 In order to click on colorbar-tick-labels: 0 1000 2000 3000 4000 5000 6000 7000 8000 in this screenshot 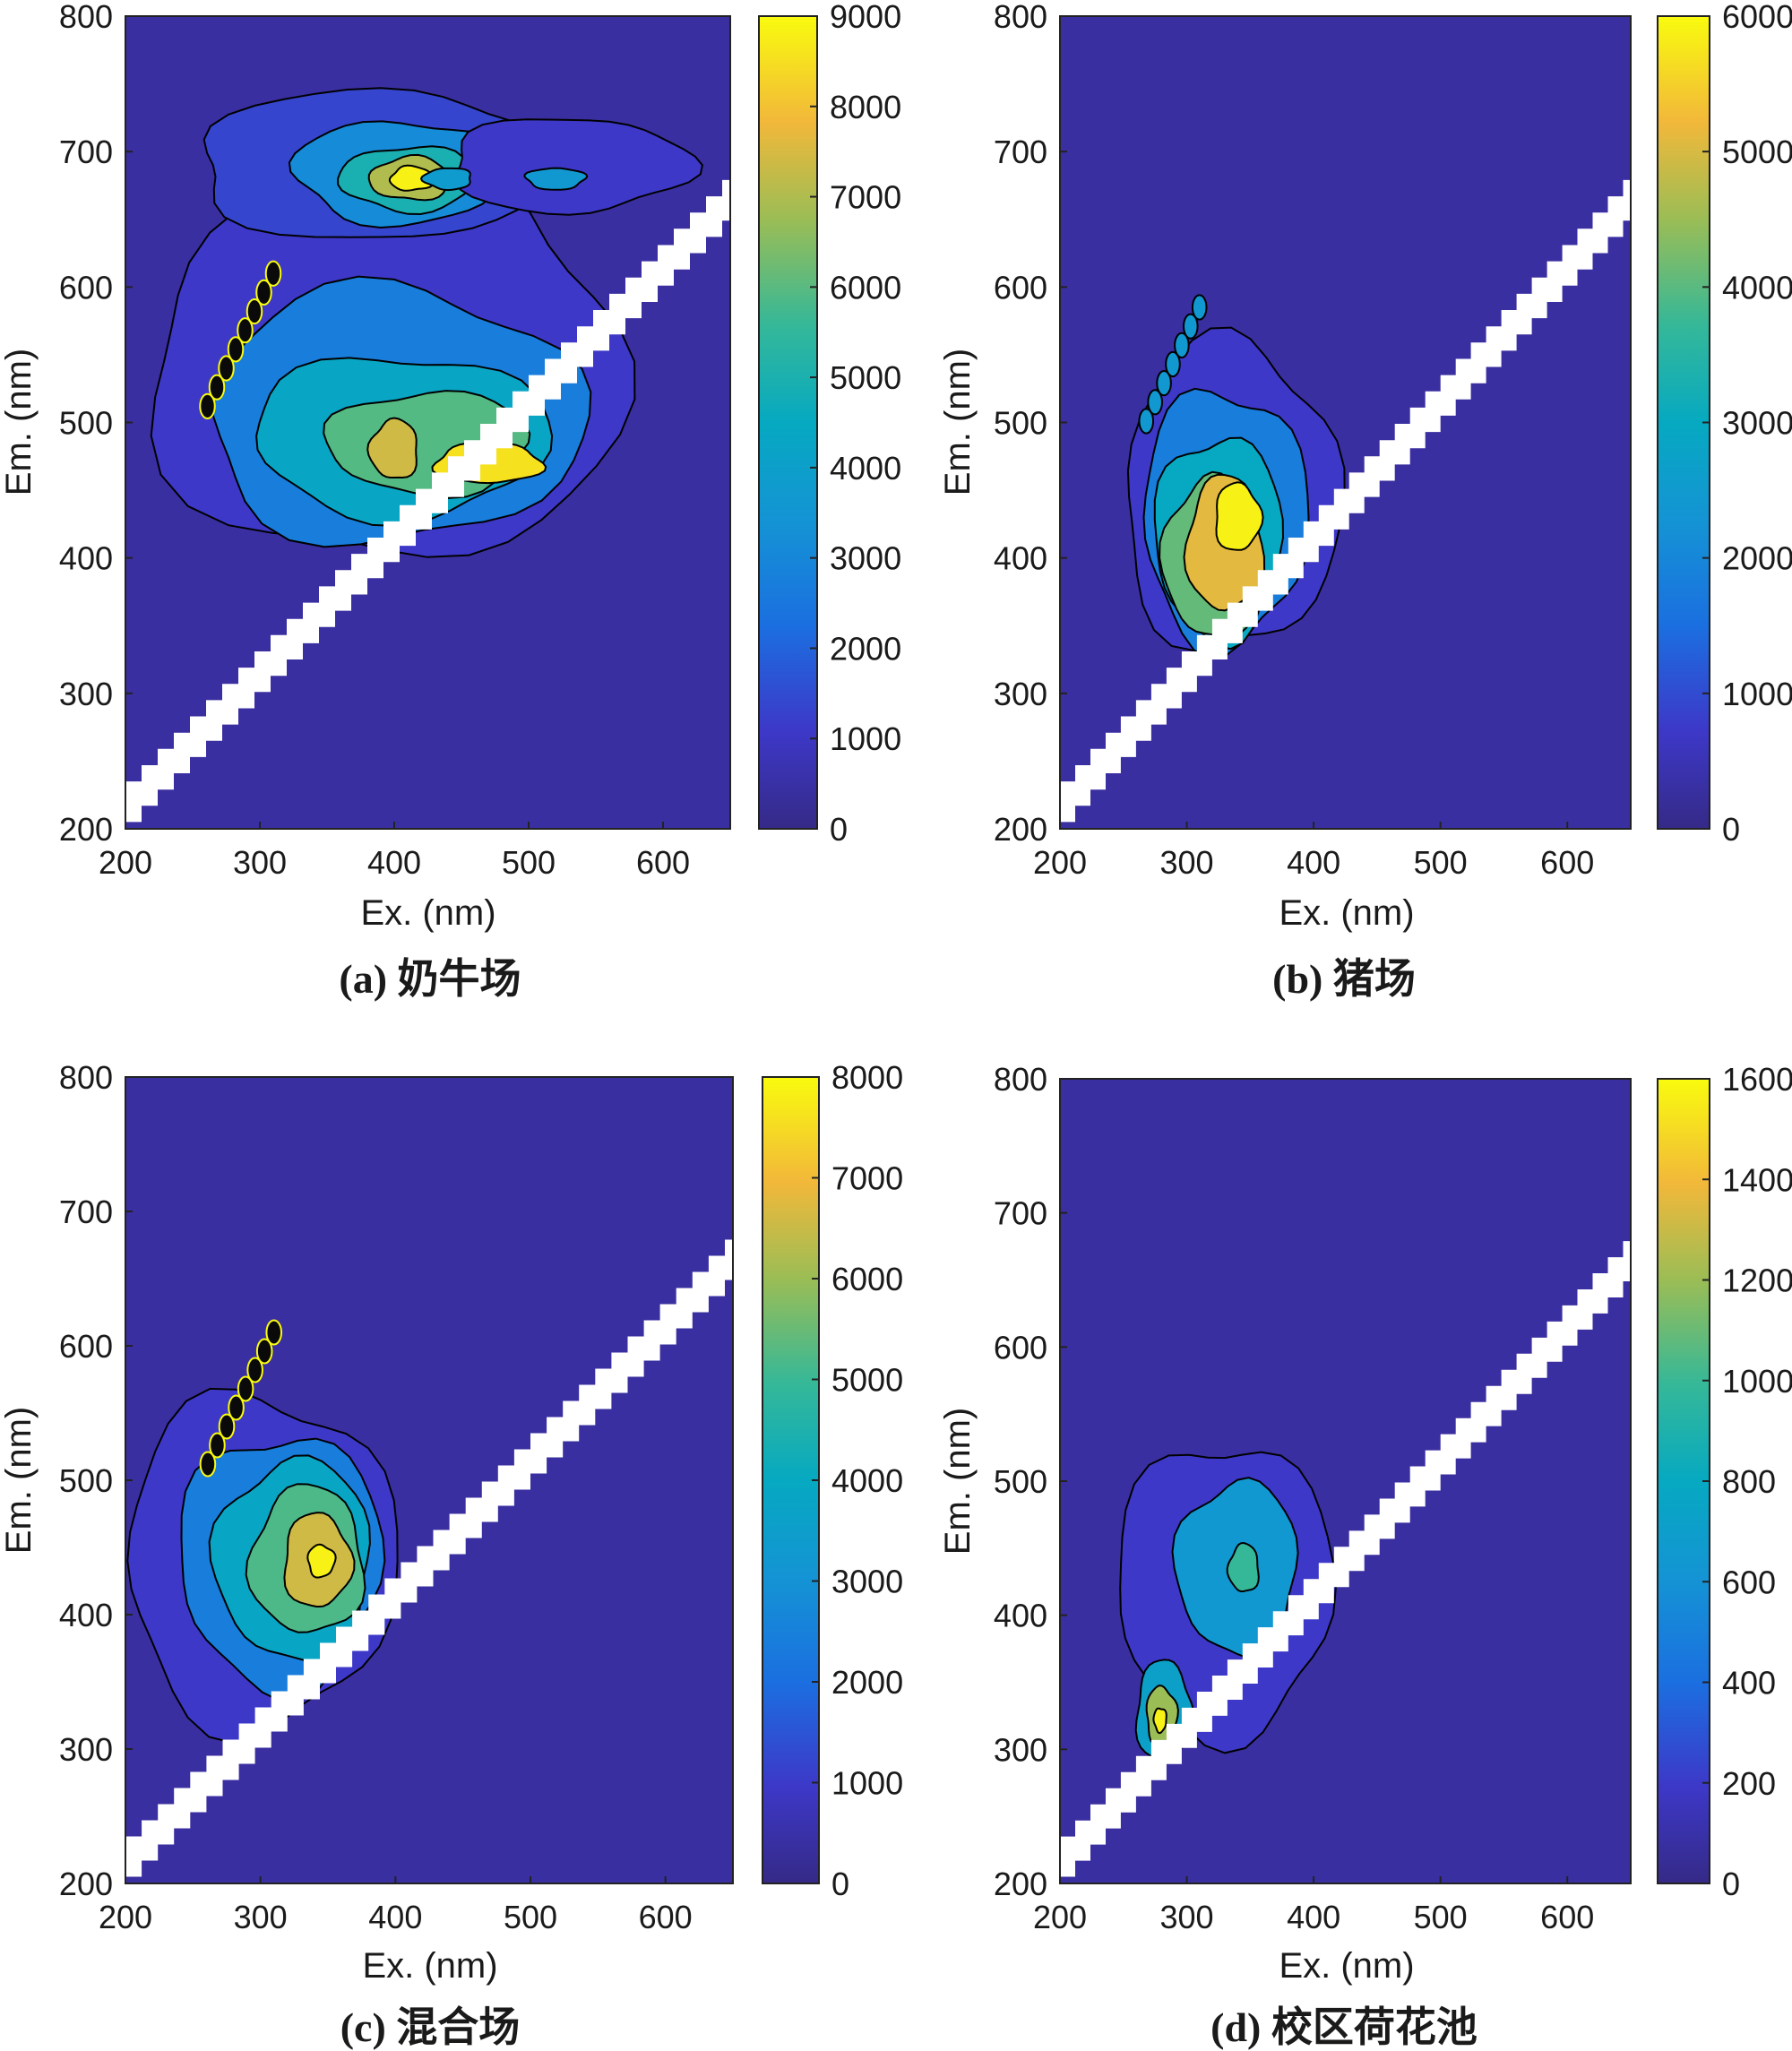, I will do `click(857, 1480)`.